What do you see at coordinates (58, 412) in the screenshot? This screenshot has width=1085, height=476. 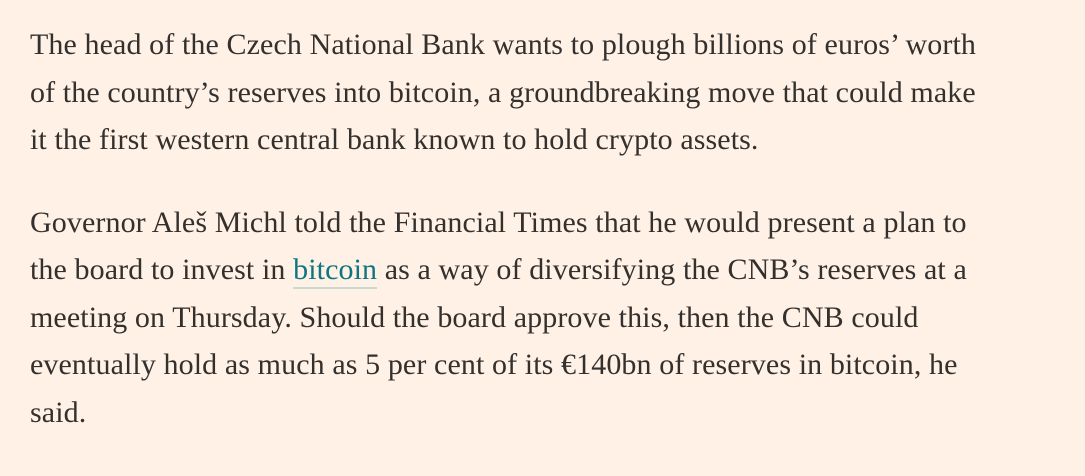 I see `text-line: said.` at bounding box center [58, 412].